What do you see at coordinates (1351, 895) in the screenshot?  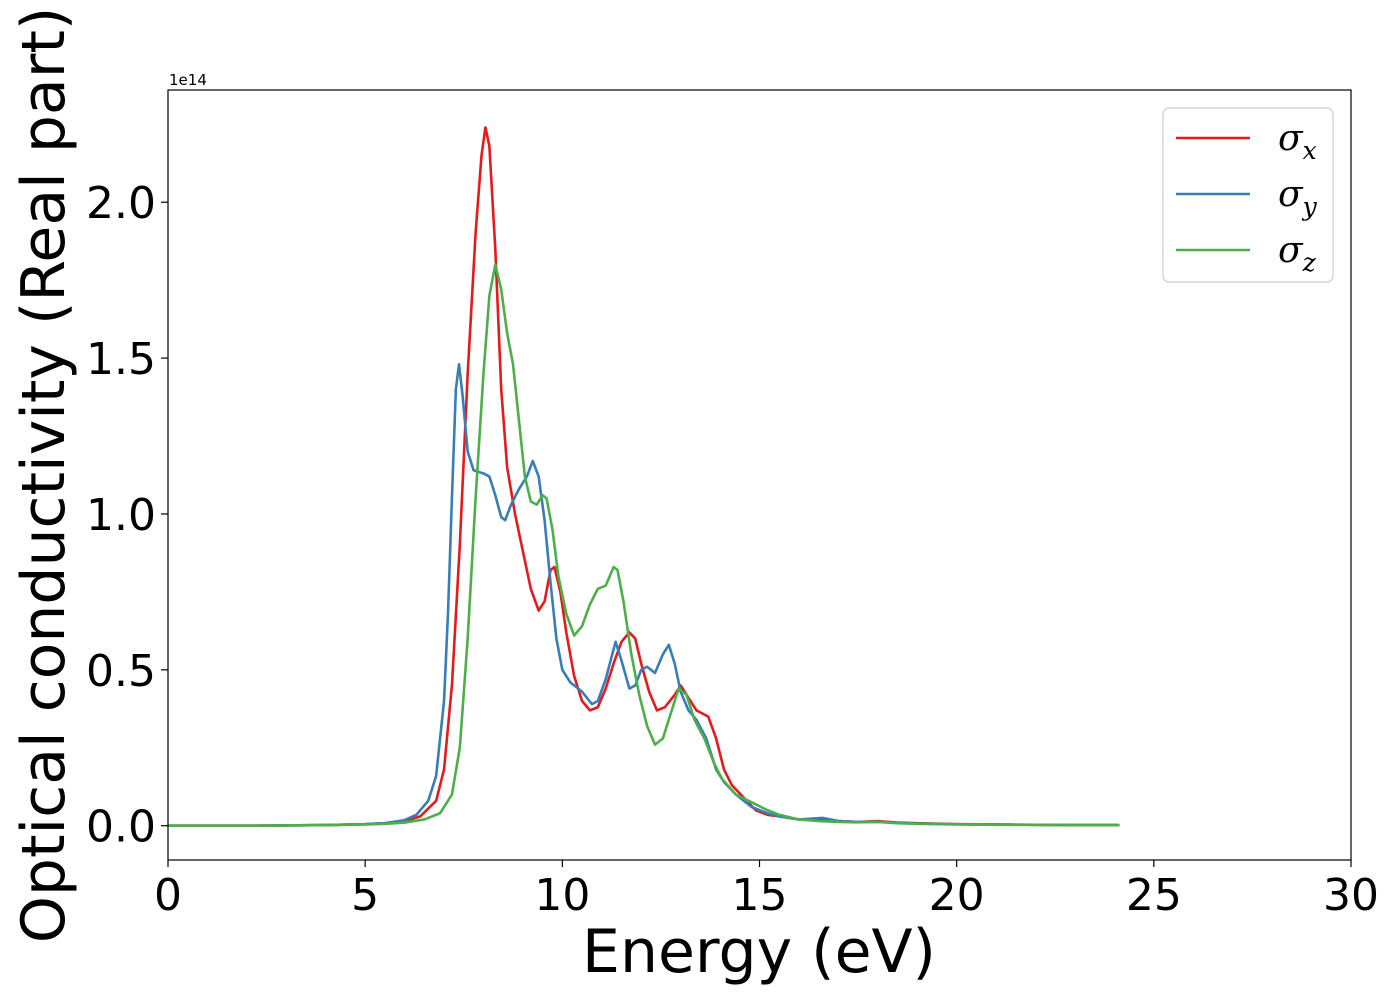 I see `x-tick-label: 30` at bounding box center [1351, 895].